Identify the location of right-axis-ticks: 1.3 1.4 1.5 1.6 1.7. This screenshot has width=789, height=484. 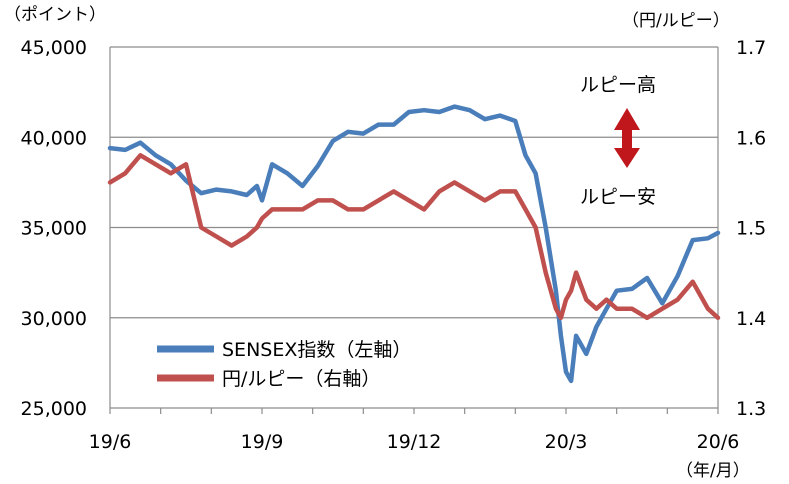
(751, 228).